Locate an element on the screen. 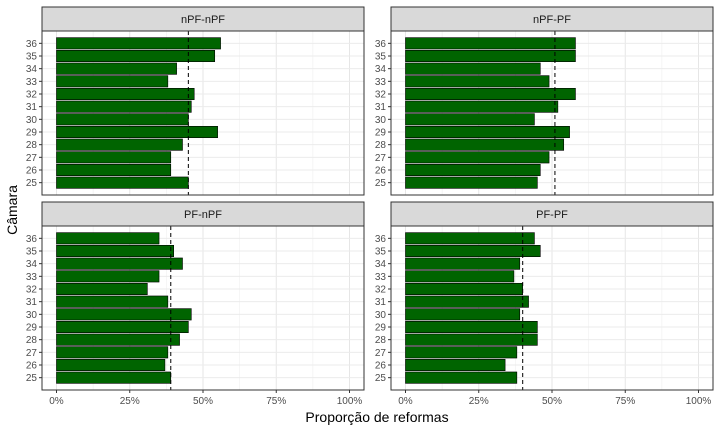 The width and height of the screenshot is (720, 432). facet-strip-title: nPF-PF is located at coordinates (552, 20).